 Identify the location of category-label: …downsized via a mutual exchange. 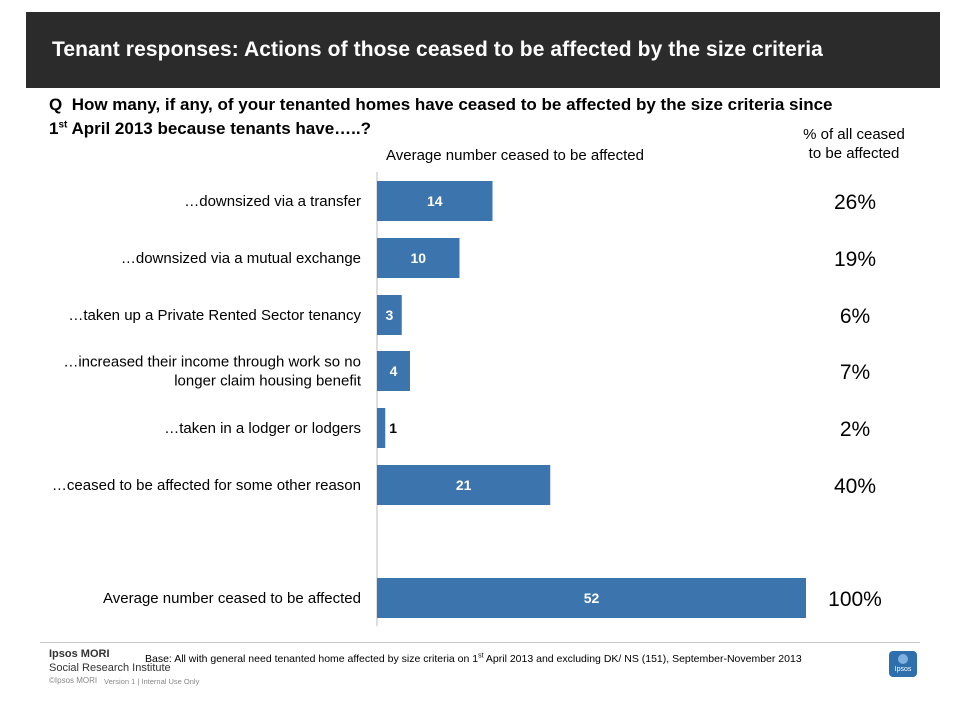
(241, 258).